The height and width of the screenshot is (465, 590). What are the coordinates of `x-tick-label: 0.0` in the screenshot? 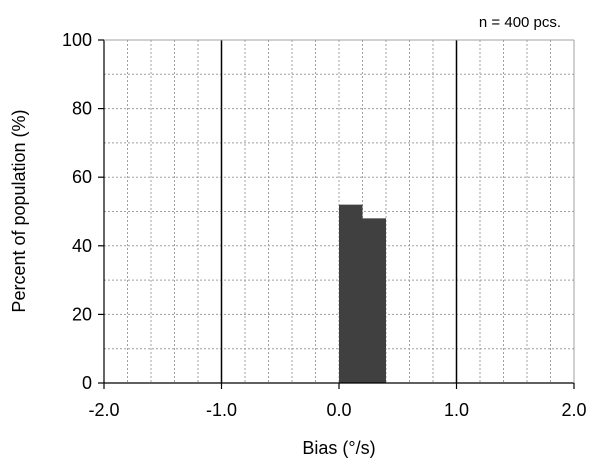 It's located at (338, 410).